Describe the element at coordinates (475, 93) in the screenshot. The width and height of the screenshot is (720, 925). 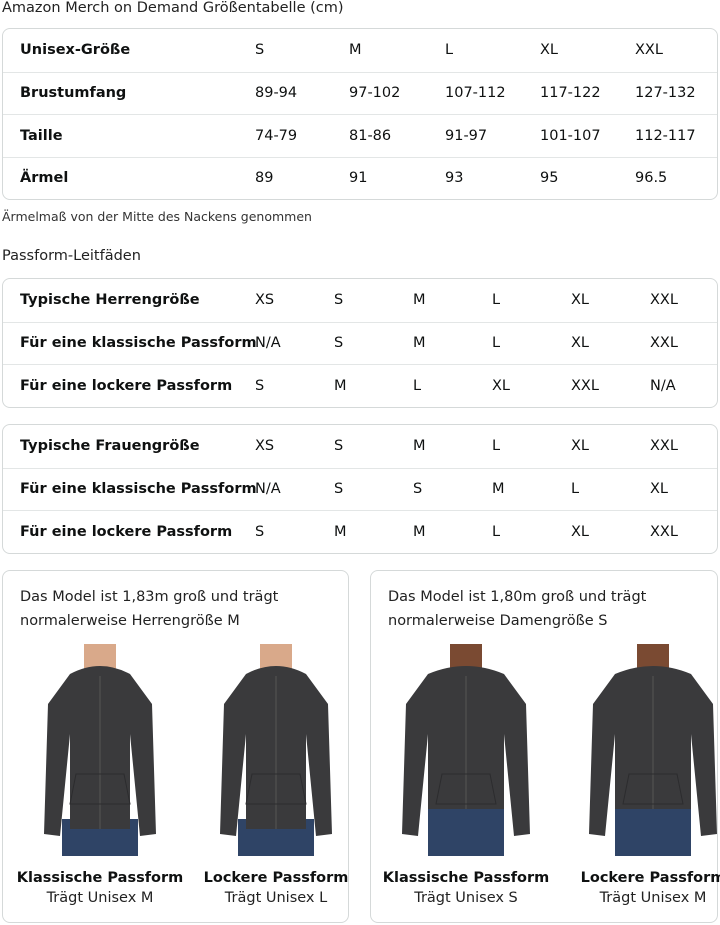
I see `cell: 107-112` at that location.